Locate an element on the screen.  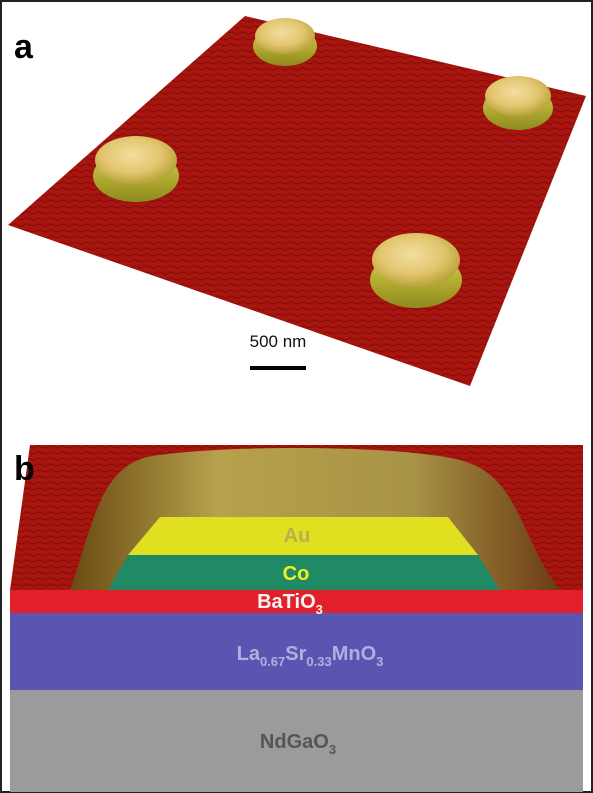
formula-part: Au is located at coordinates (297, 536).